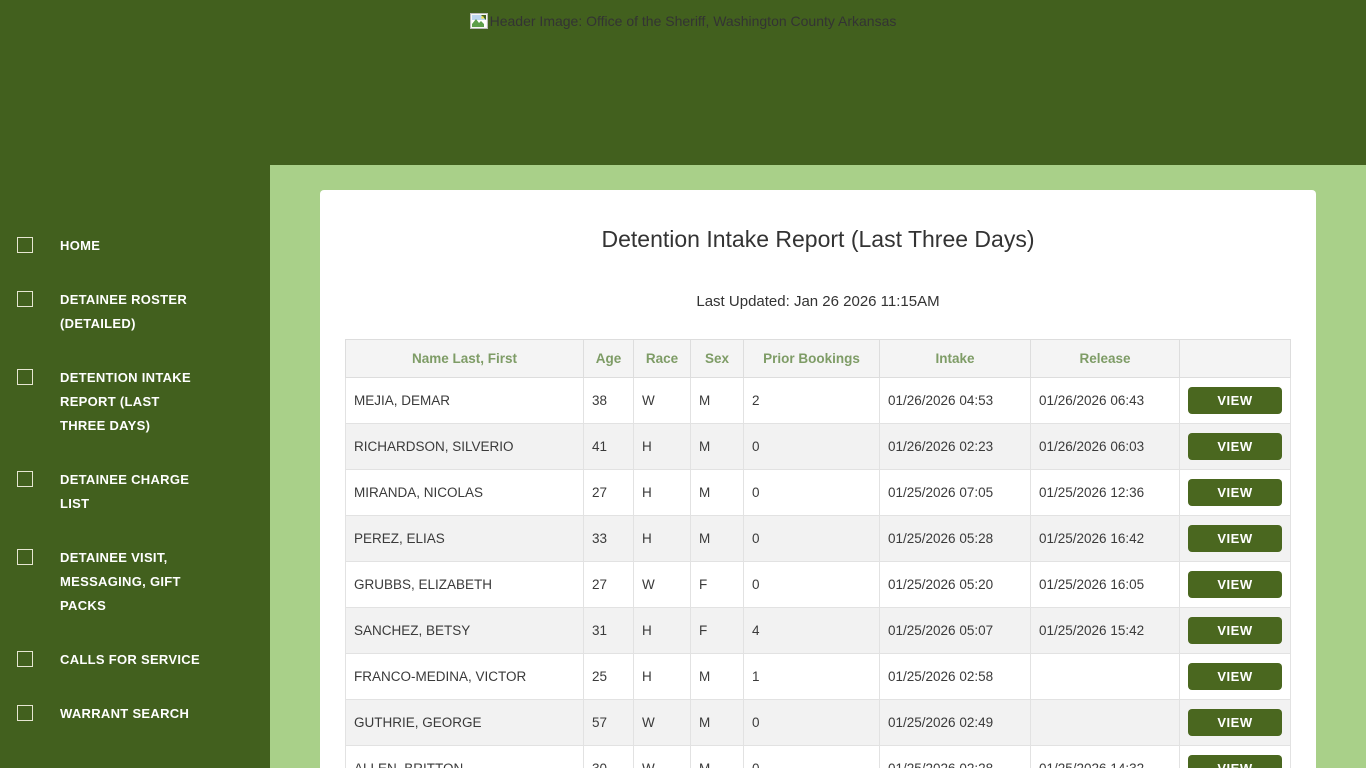  What do you see at coordinates (811, 358) in the screenshot?
I see `column-header: Prior Bookings` at bounding box center [811, 358].